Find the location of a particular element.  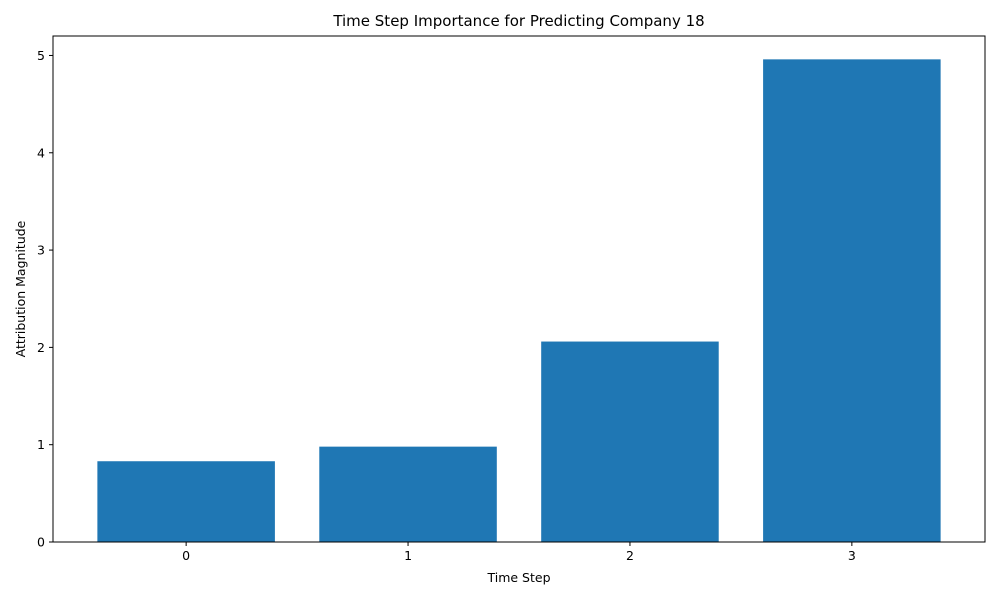

y-axis: 0 1 2 3 4 5 is located at coordinates (45, 299).